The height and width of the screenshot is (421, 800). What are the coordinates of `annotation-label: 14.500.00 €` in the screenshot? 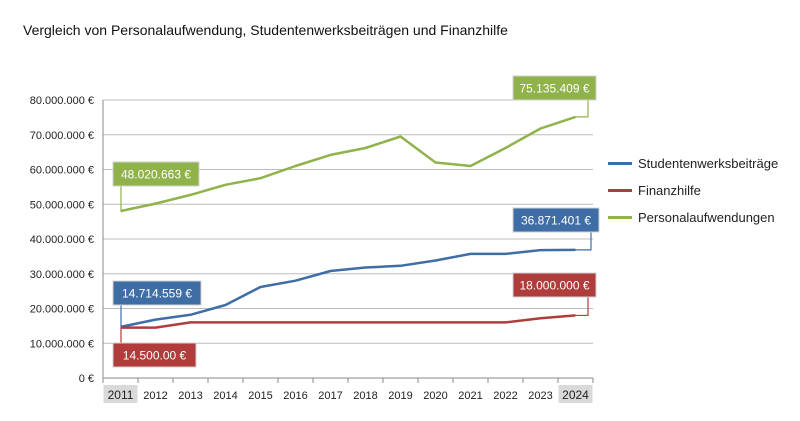 It's located at (155, 356).